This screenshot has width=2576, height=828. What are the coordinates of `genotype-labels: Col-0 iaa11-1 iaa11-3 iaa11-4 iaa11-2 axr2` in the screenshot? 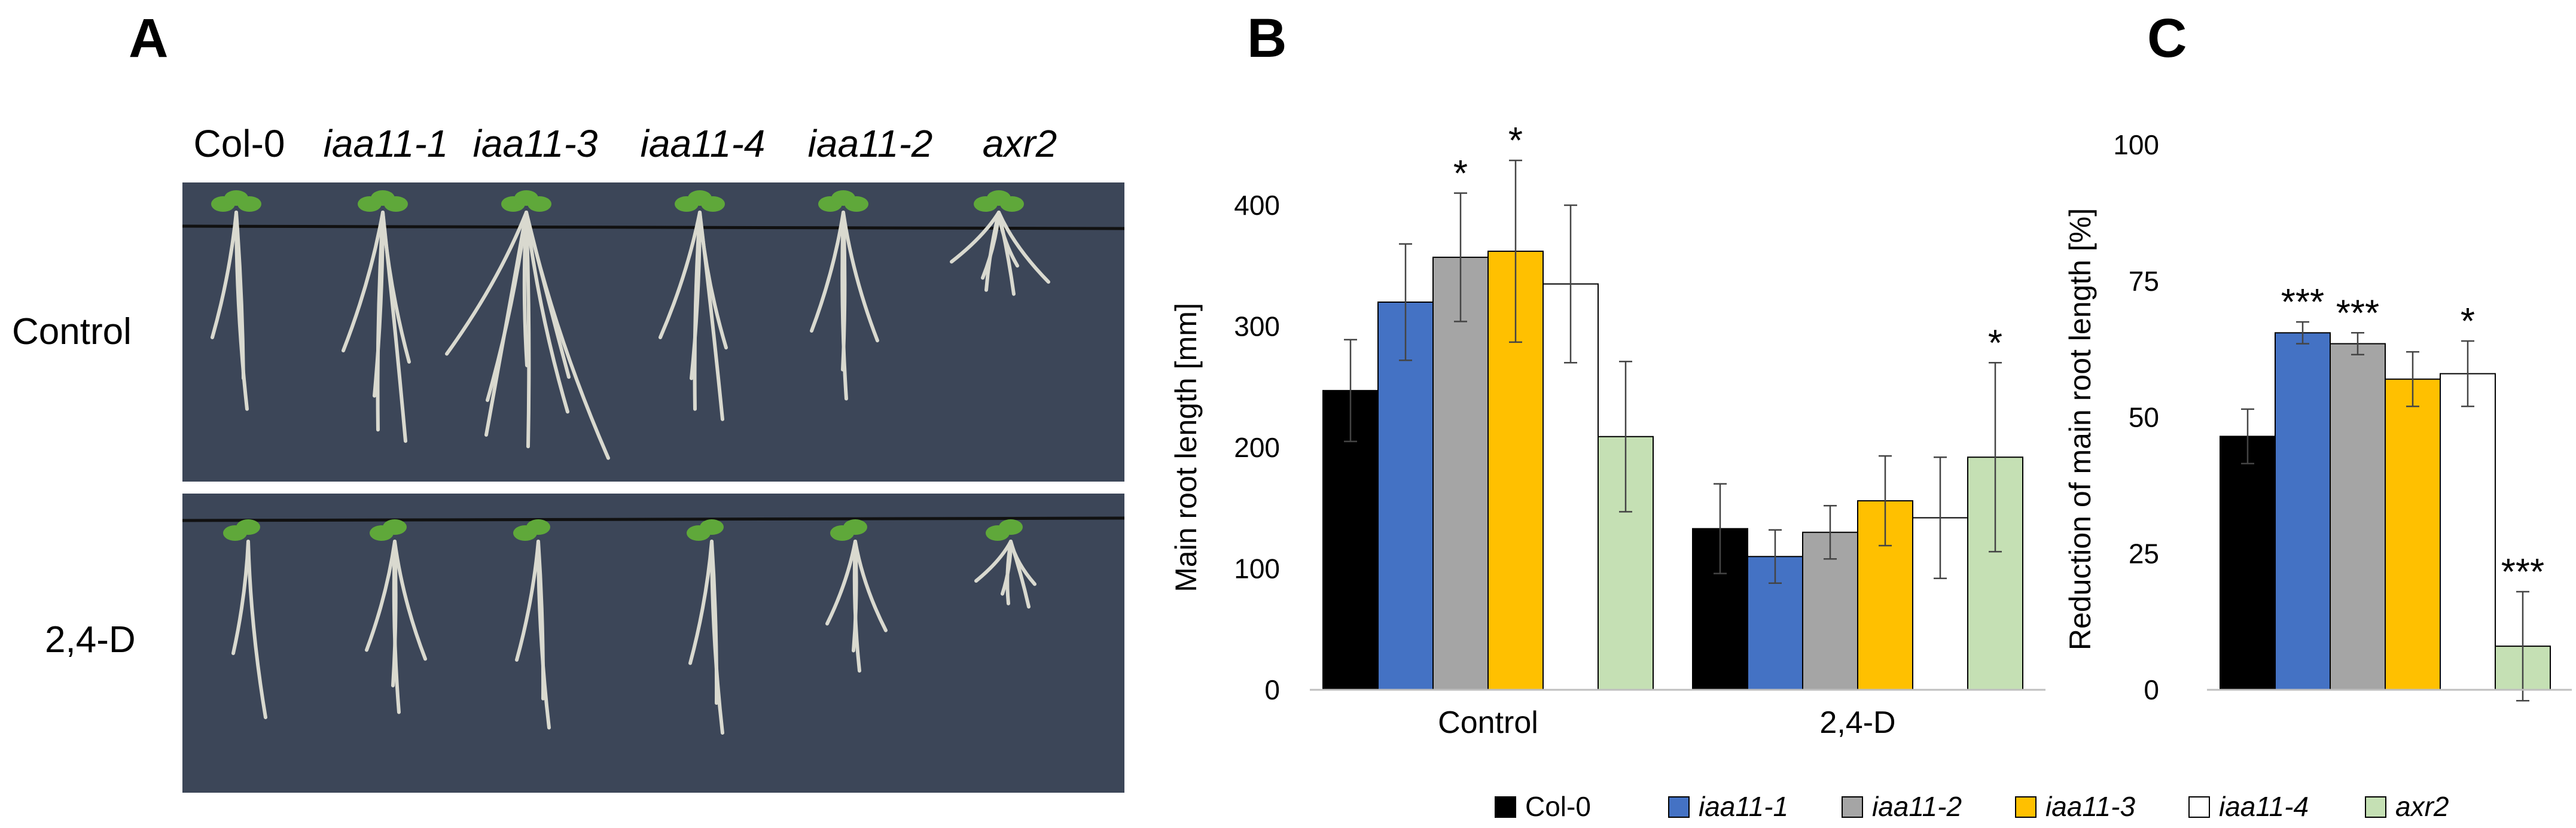 It's located at (625, 144).